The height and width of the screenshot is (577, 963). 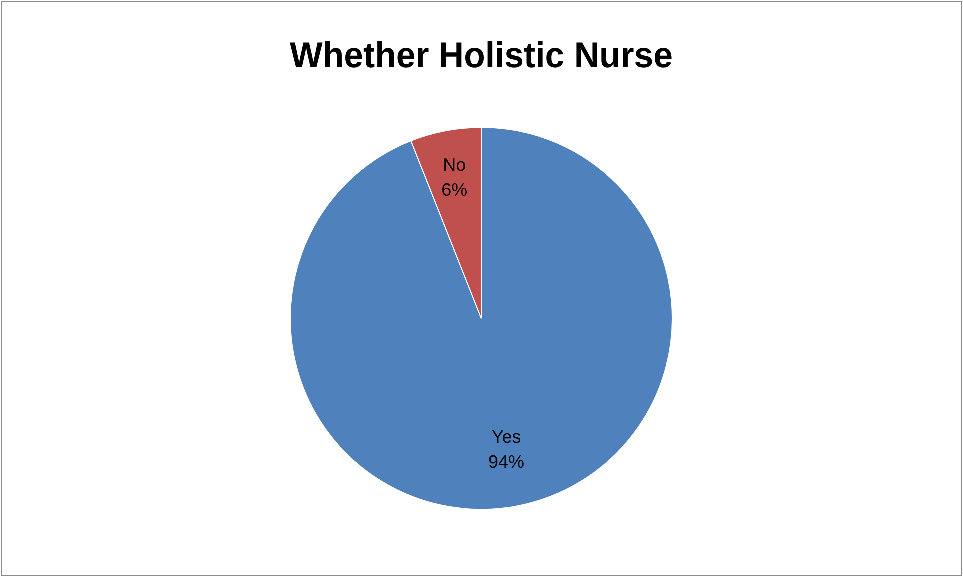 What do you see at coordinates (481, 55) in the screenshot?
I see `chart-title: Whether Holistic Nurse` at bounding box center [481, 55].